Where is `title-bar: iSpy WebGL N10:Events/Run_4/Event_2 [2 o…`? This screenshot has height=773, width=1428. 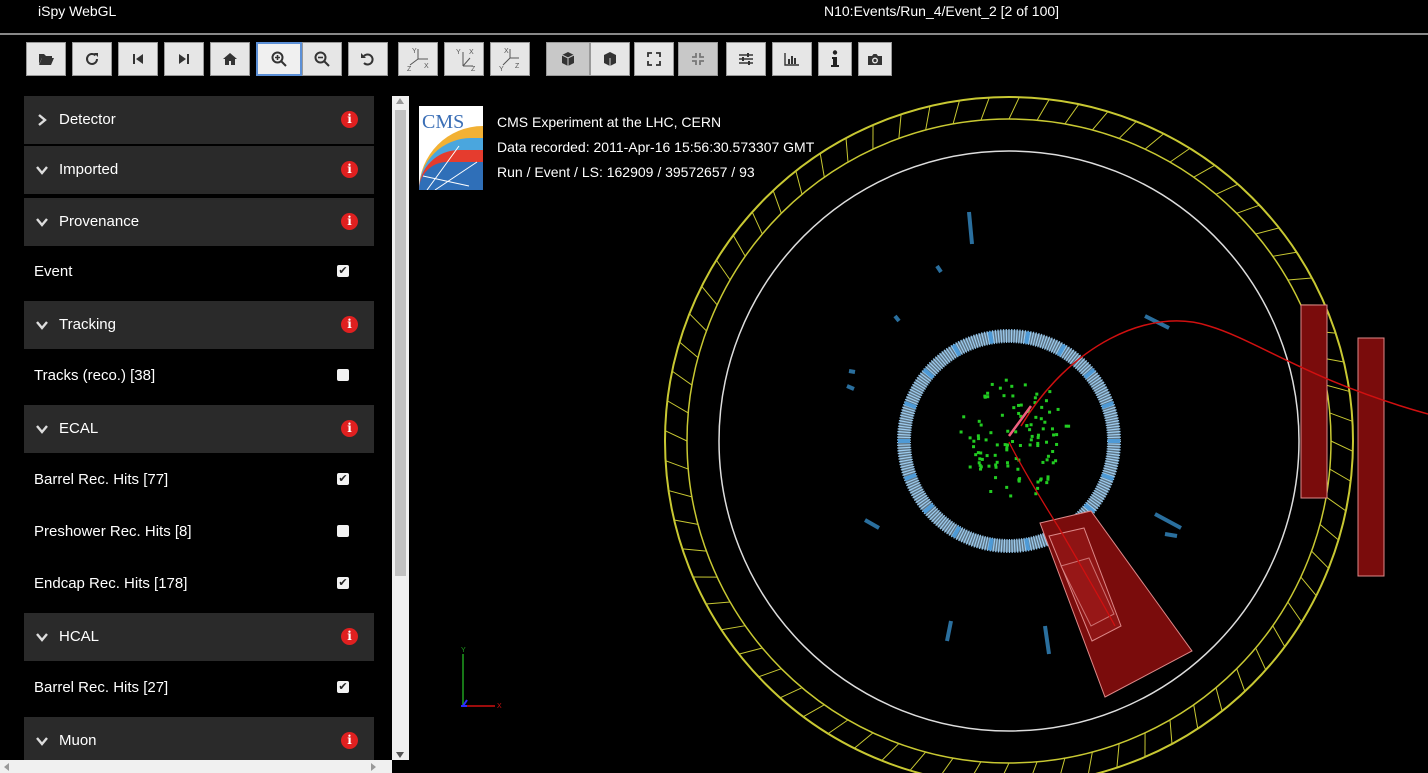 title-bar: iSpy WebGL N10:Events/Run_4/Event_2 [2 o… is located at coordinates (714, 18).